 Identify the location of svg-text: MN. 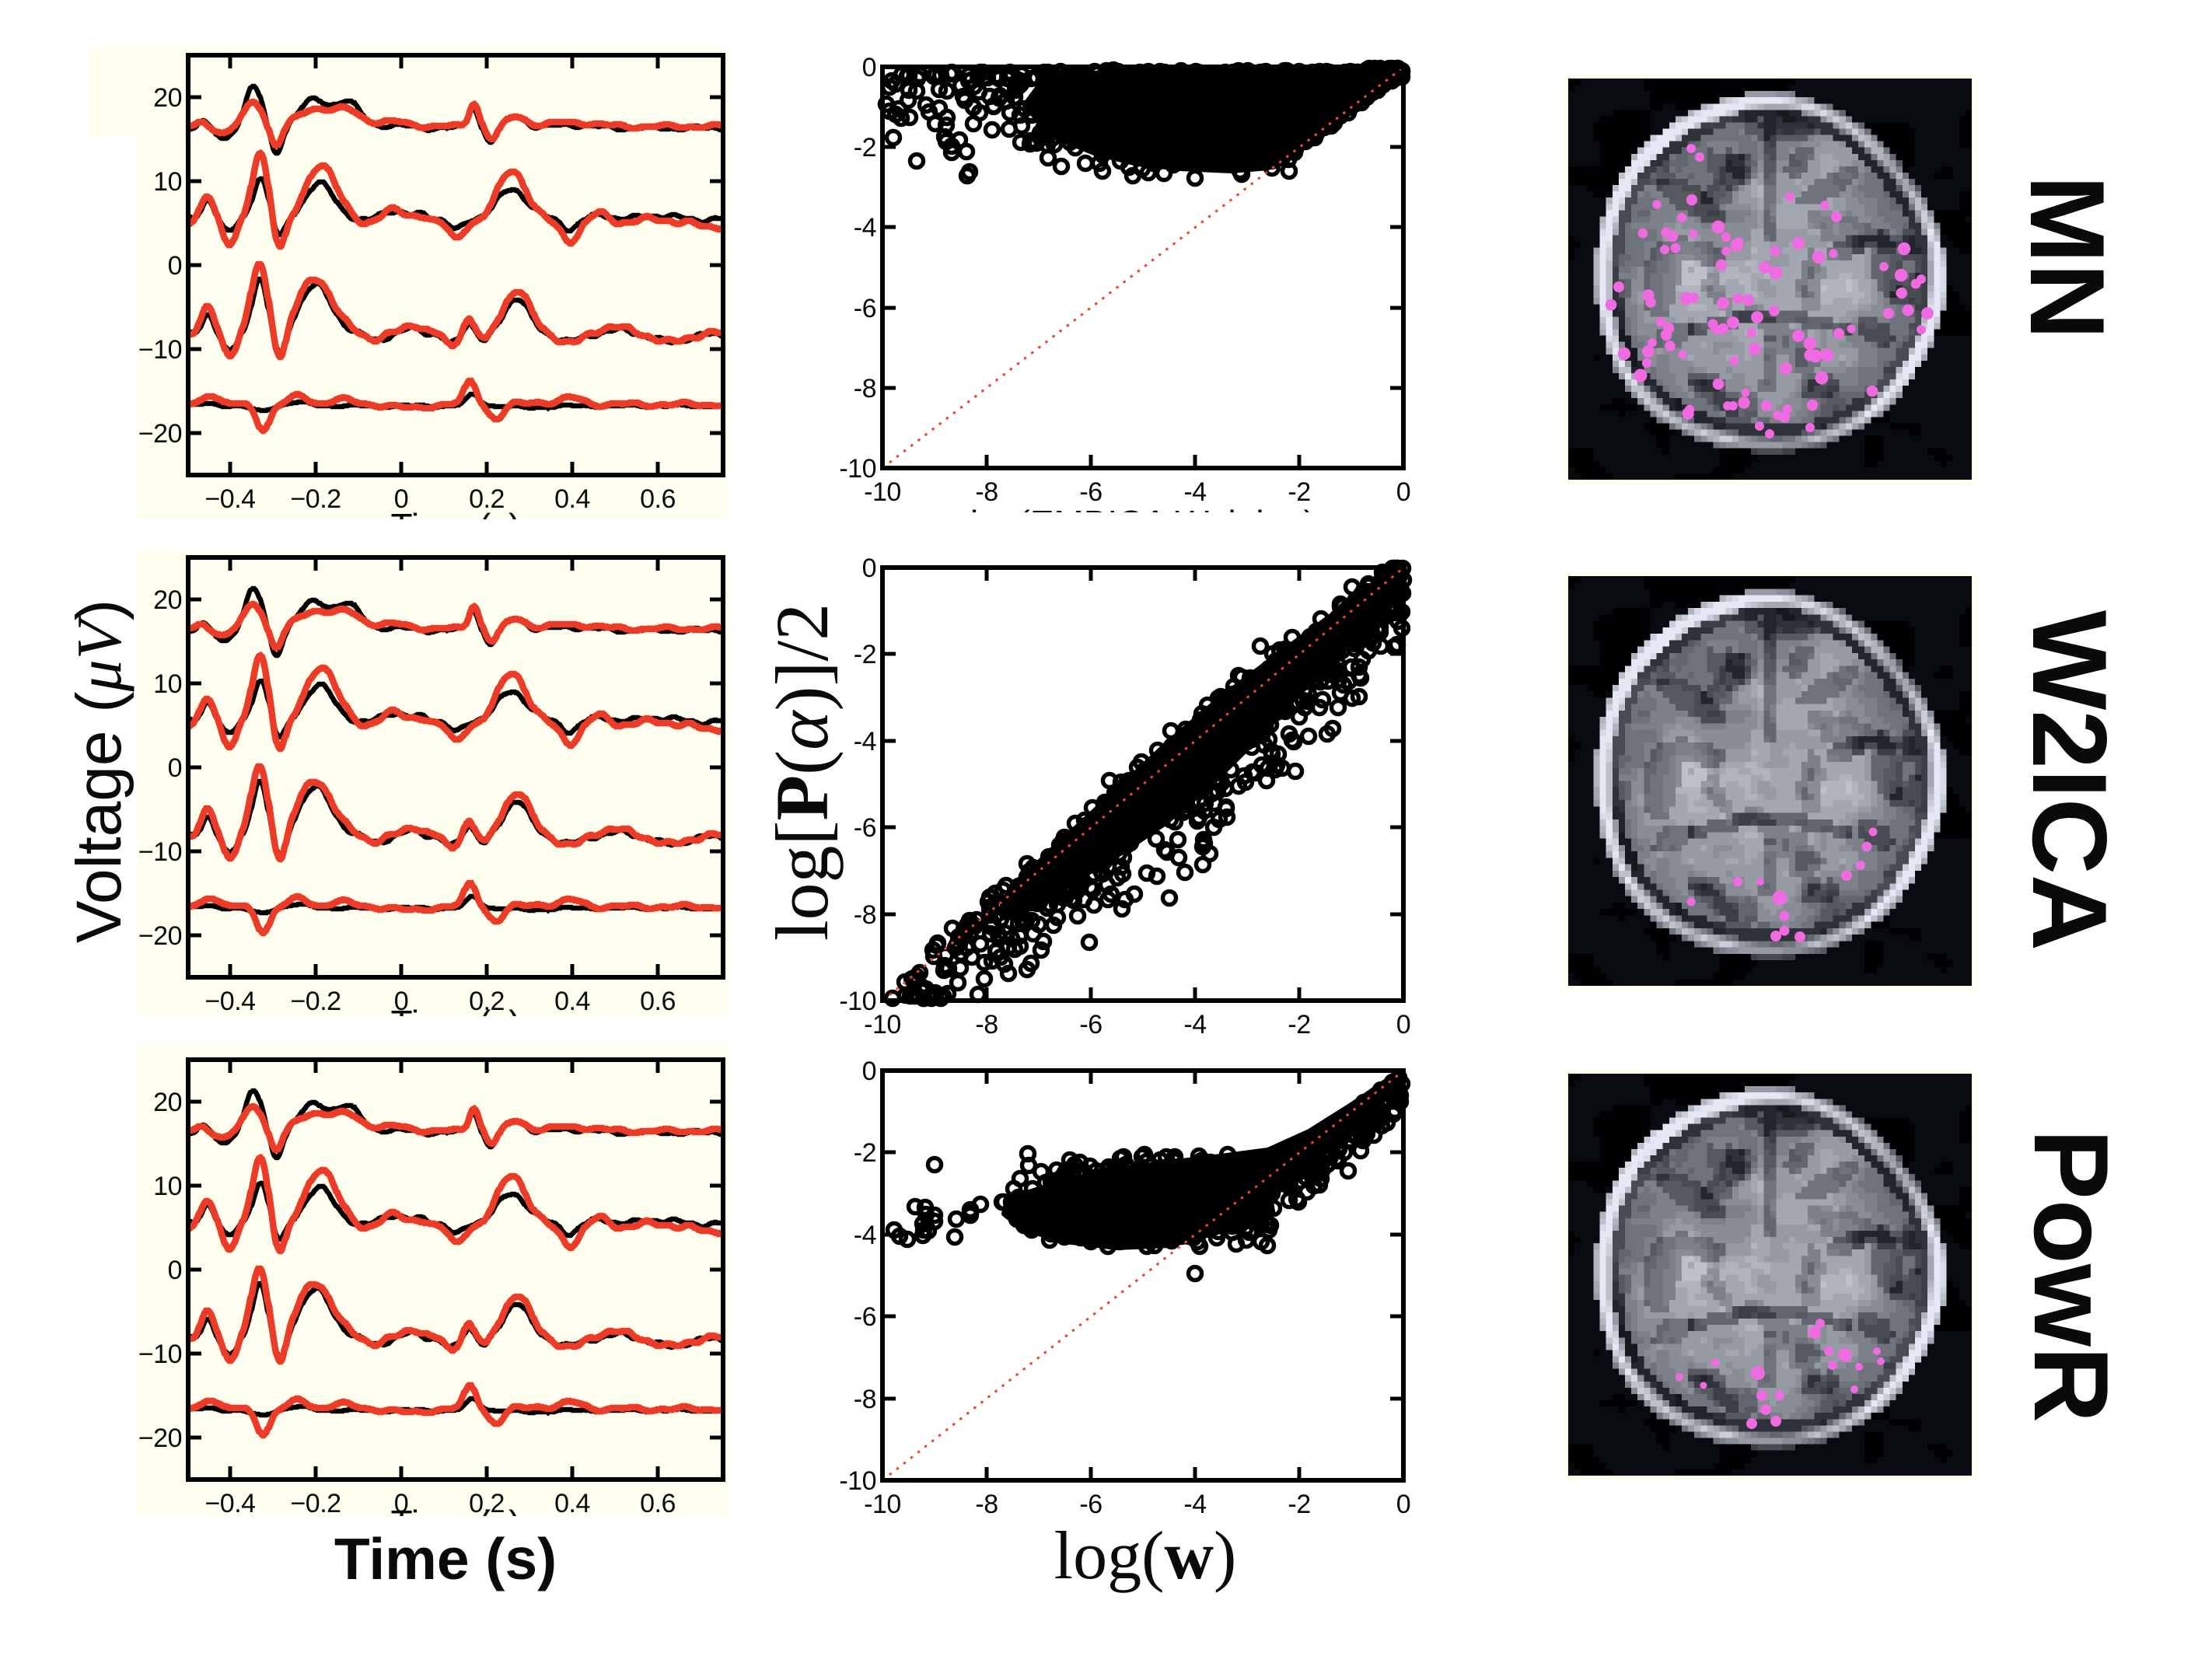
(2067, 257).